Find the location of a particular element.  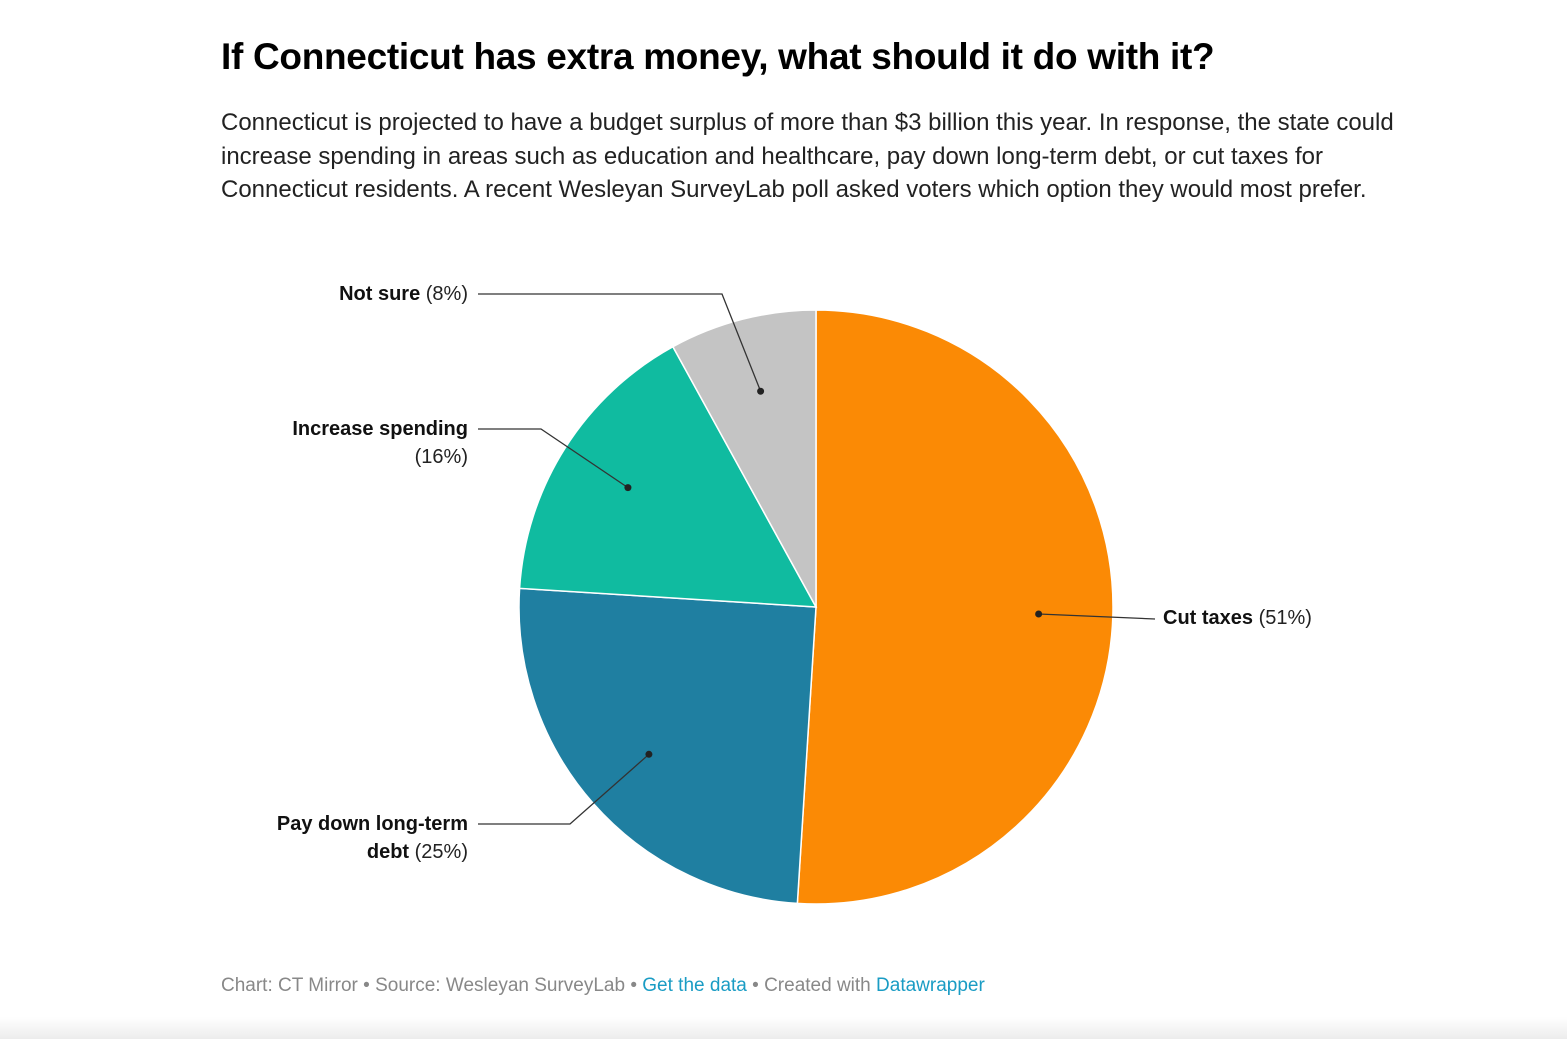

slice-label: Not sure (8%) is located at coordinates (353, 294).